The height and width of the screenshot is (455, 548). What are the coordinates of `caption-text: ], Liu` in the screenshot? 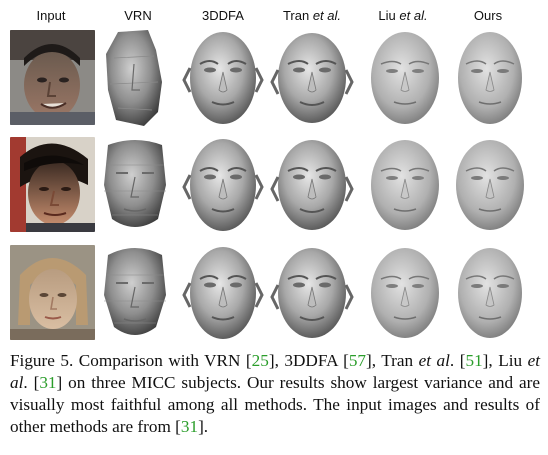 It's located at (505, 360).